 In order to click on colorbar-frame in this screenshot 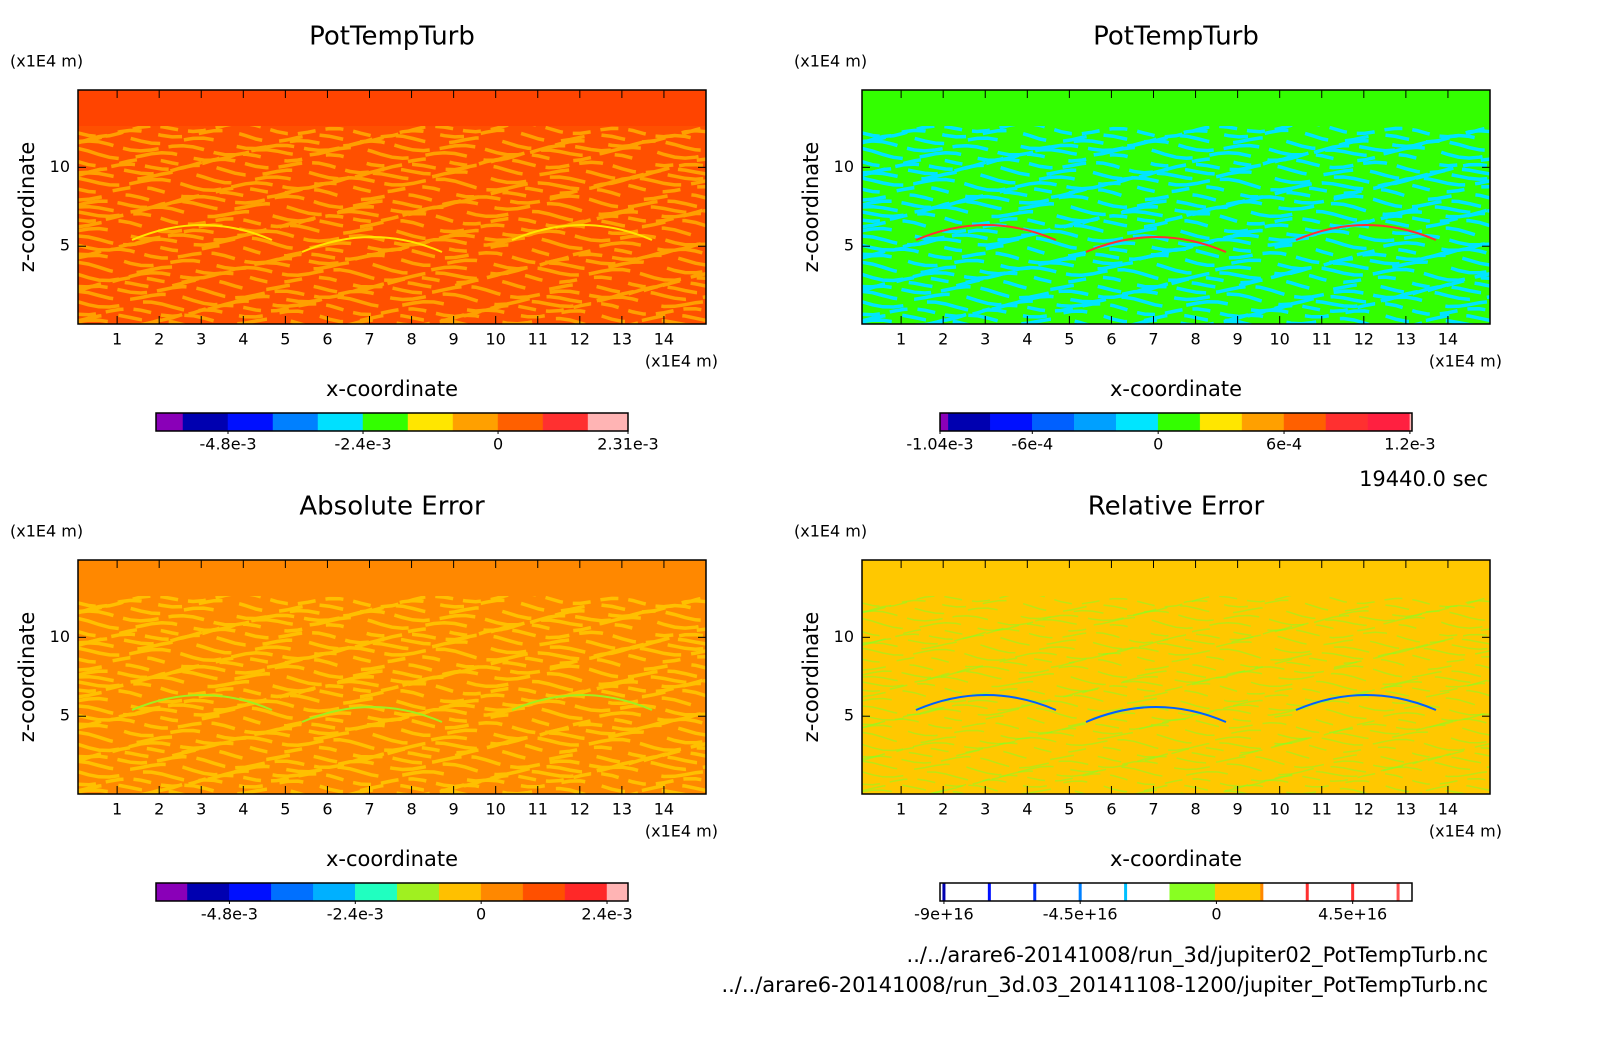, I will do `click(392, 892)`.